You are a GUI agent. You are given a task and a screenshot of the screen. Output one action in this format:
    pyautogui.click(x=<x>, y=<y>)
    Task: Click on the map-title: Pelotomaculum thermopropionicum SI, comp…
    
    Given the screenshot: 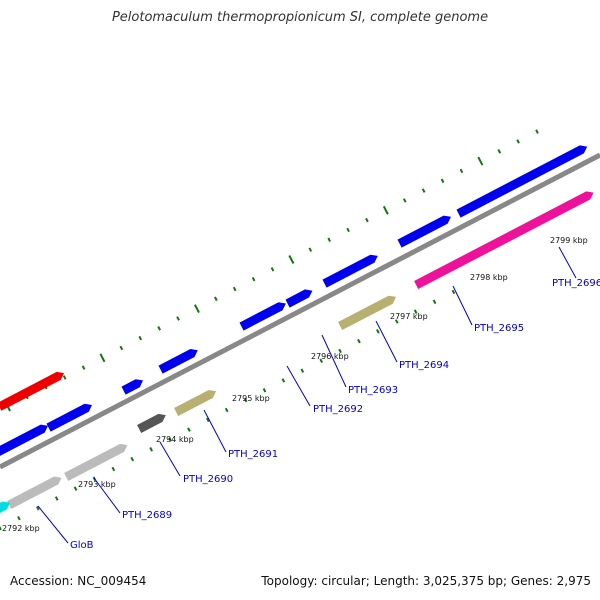 What is the action you would take?
    pyautogui.click(x=300, y=17)
    